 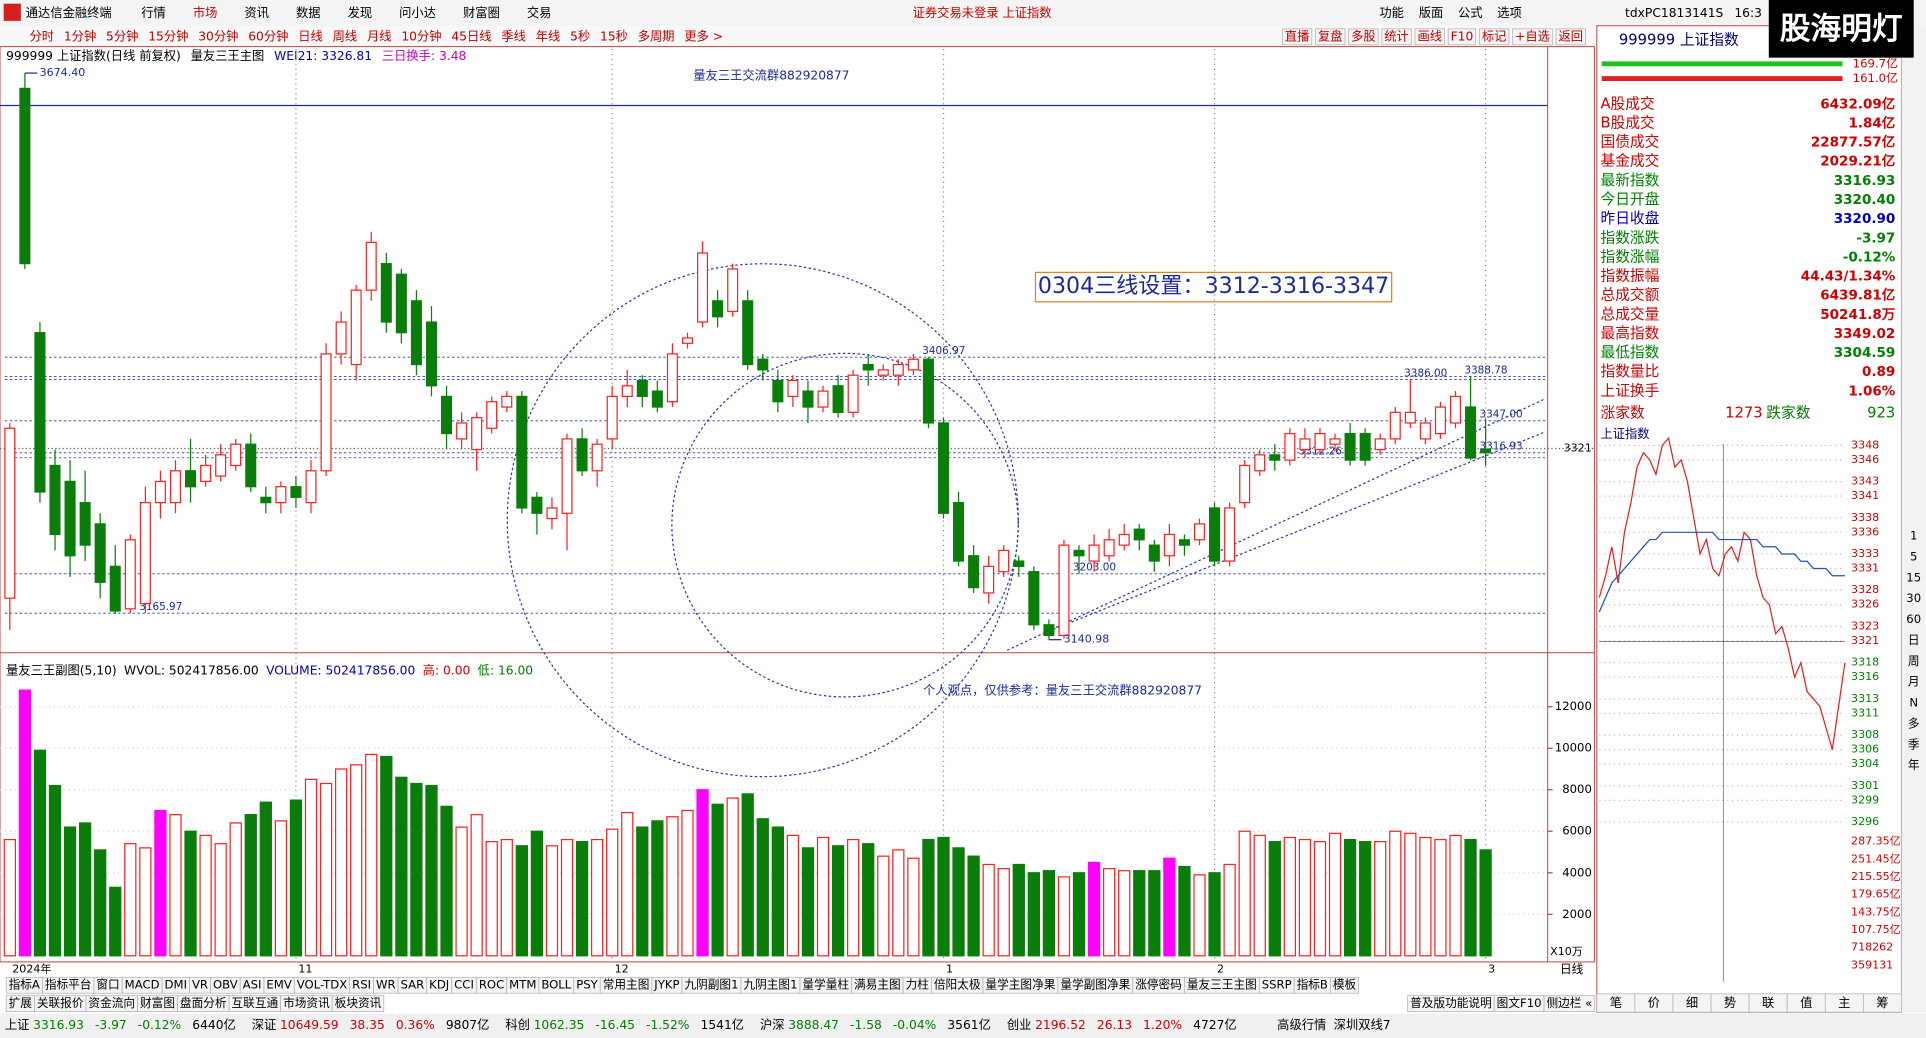 What do you see at coordinates (1569, 1003) in the screenshot?
I see `side-tab: 侧边栏 «` at bounding box center [1569, 1003].